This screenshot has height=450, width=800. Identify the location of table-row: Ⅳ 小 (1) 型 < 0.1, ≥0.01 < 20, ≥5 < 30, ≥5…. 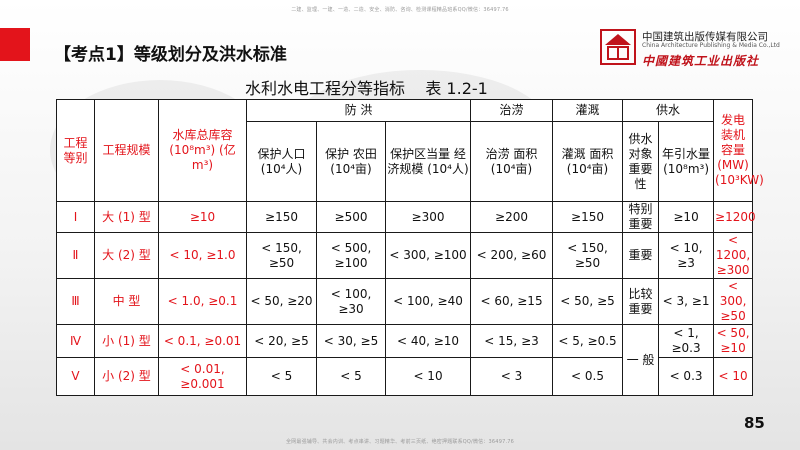
(405, 360).